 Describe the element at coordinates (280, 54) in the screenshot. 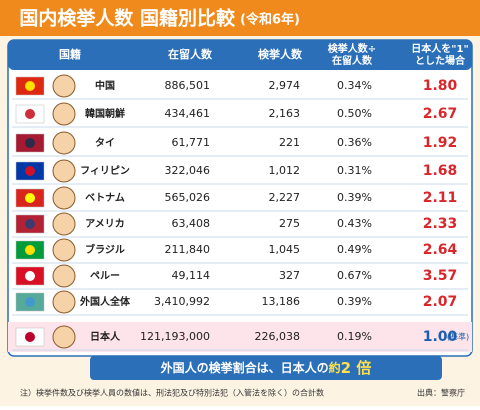

I see `header-cell: 検挙人数` at that location.